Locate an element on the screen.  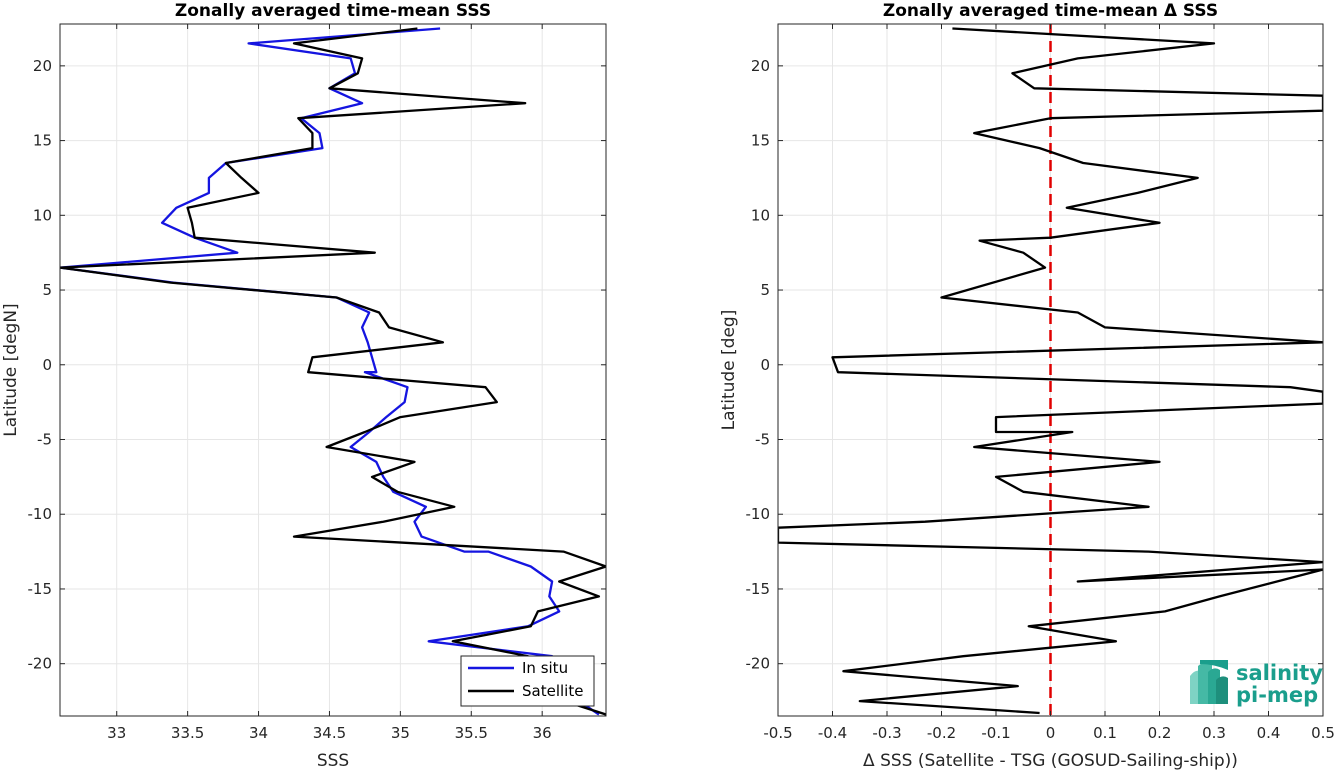
x-tick-label: 0.3 is located at coordinates (1214, 733).